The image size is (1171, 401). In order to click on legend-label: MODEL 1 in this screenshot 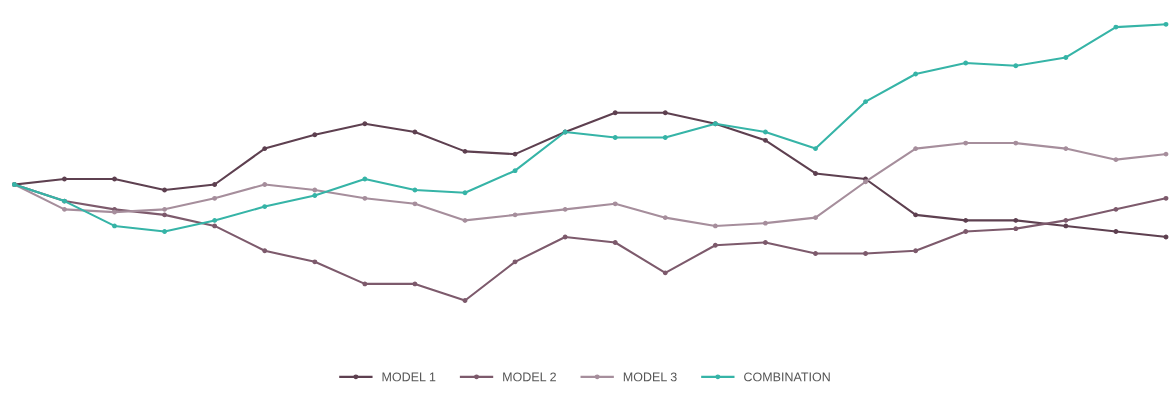, I will do `click(409, 377)`.